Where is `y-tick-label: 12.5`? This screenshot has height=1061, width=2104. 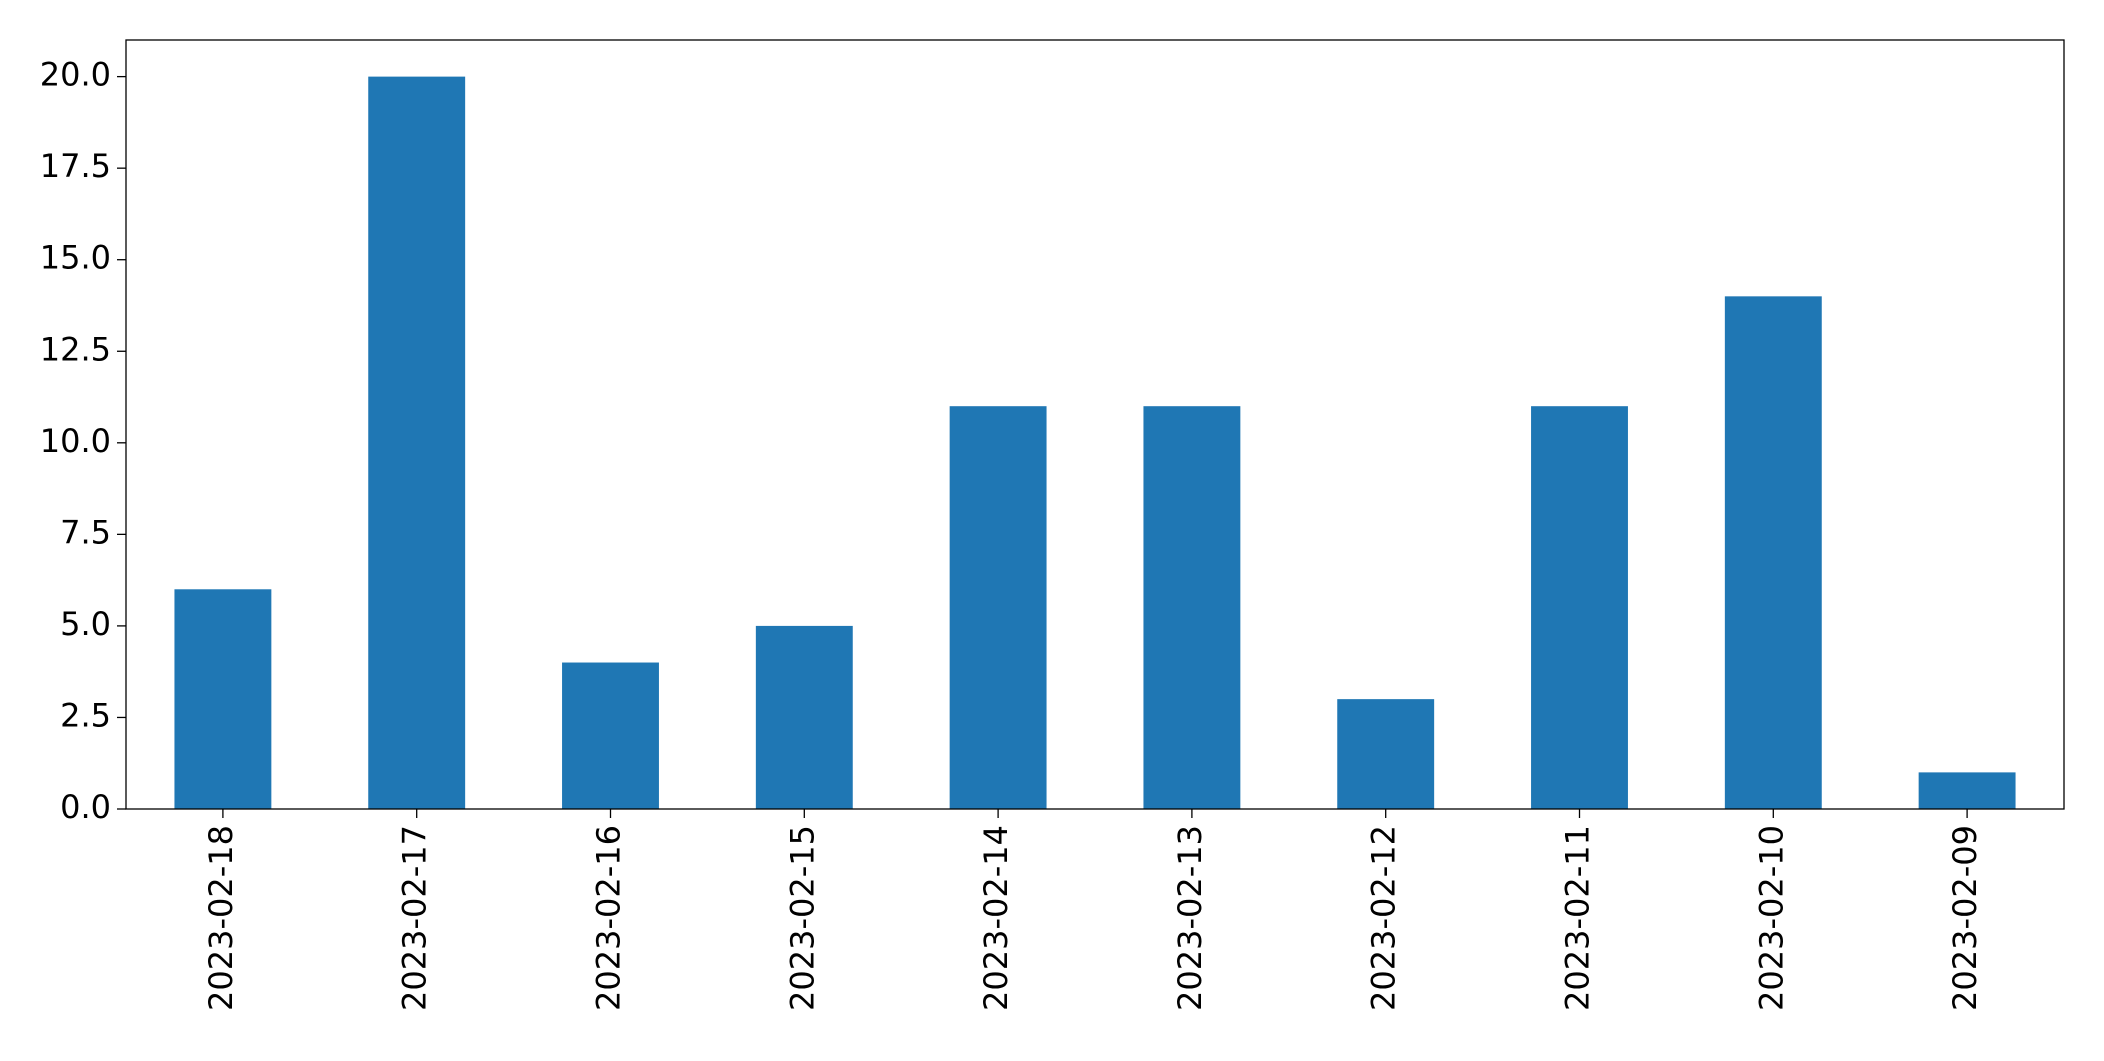
y-tick-label: 12.5 is located at coordinates (75, 349).